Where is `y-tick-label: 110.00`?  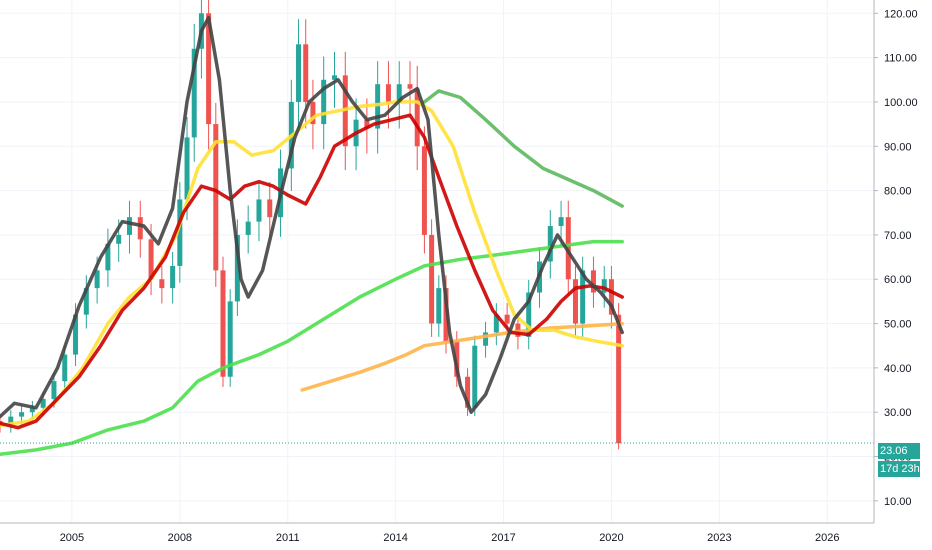 y-tick-label: 110.00 is located at coordinates (900, 59).